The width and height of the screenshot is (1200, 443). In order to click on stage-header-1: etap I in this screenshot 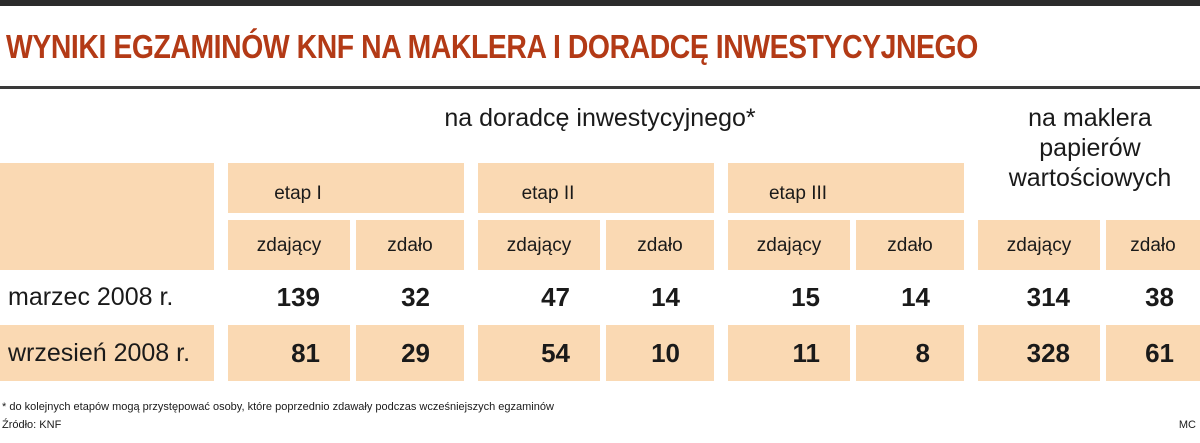, I will do `click(298, 193)`.